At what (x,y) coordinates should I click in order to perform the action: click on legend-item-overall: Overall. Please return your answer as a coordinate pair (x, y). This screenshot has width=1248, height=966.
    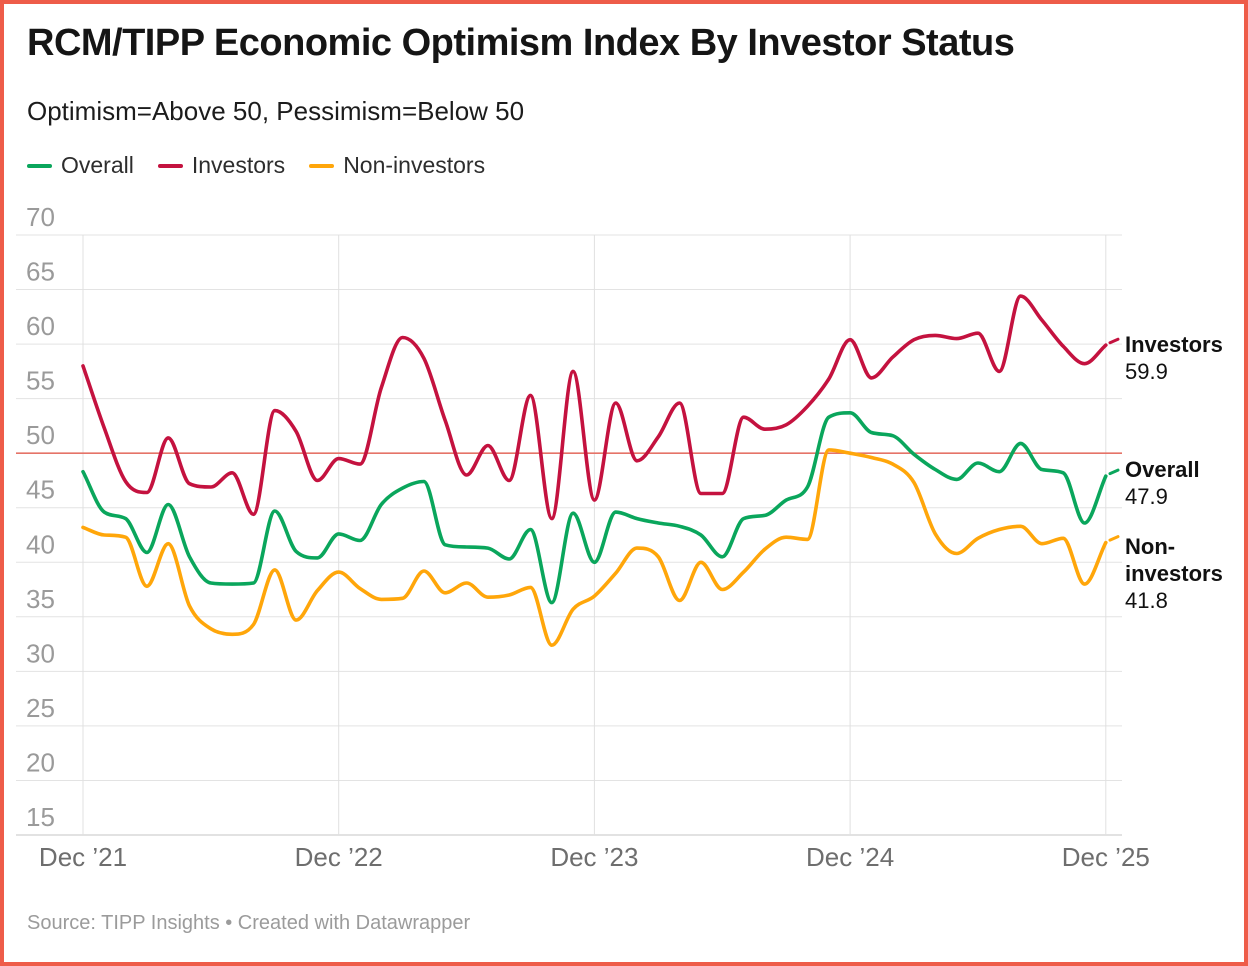
    Looking at the image, I should click on (80, 165).